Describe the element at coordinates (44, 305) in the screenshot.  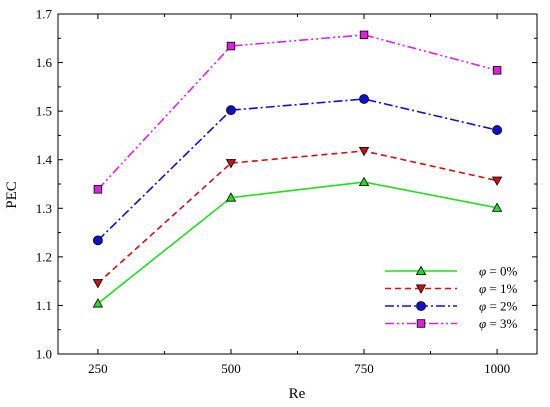
I see `y-tick-label: 1.1` at that location.